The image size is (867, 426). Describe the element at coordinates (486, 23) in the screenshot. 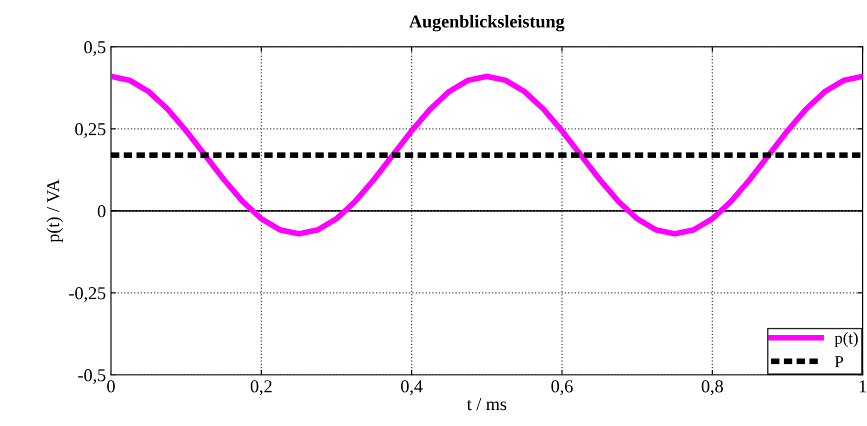

I see `chart-title: Augenblicksleistung` at that location.